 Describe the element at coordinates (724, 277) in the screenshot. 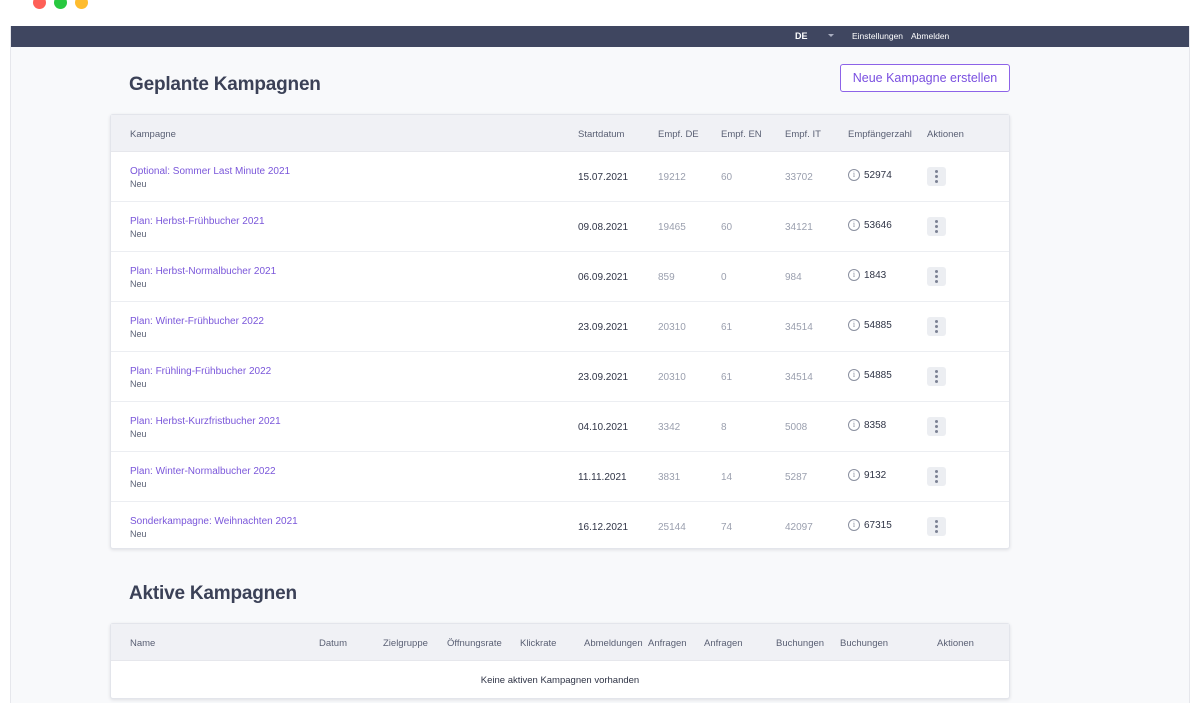

I see `recipients-en: 0` at that location.